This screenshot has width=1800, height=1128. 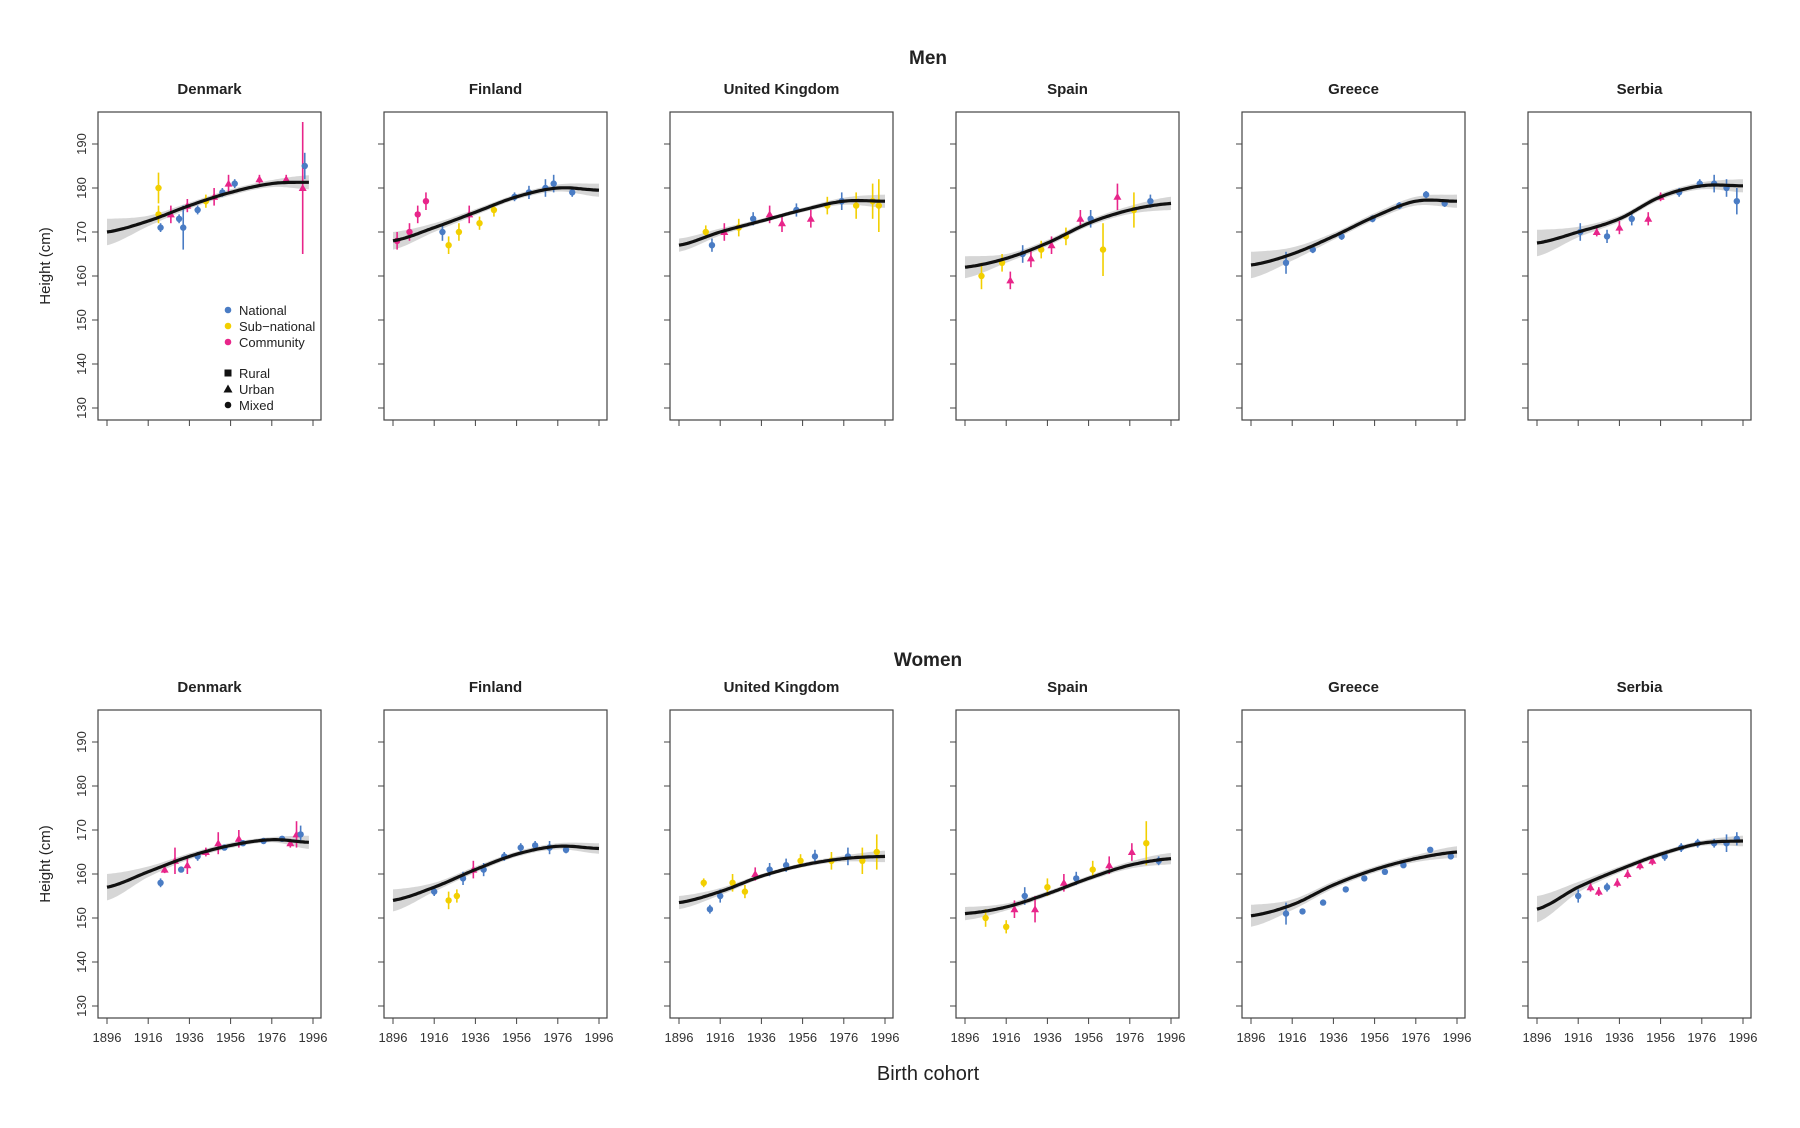 I want to click on panel-united-kingdom-women: United Kingdom 1896 1916 1936 1956 1976 1996, so click(x=781, y=862).